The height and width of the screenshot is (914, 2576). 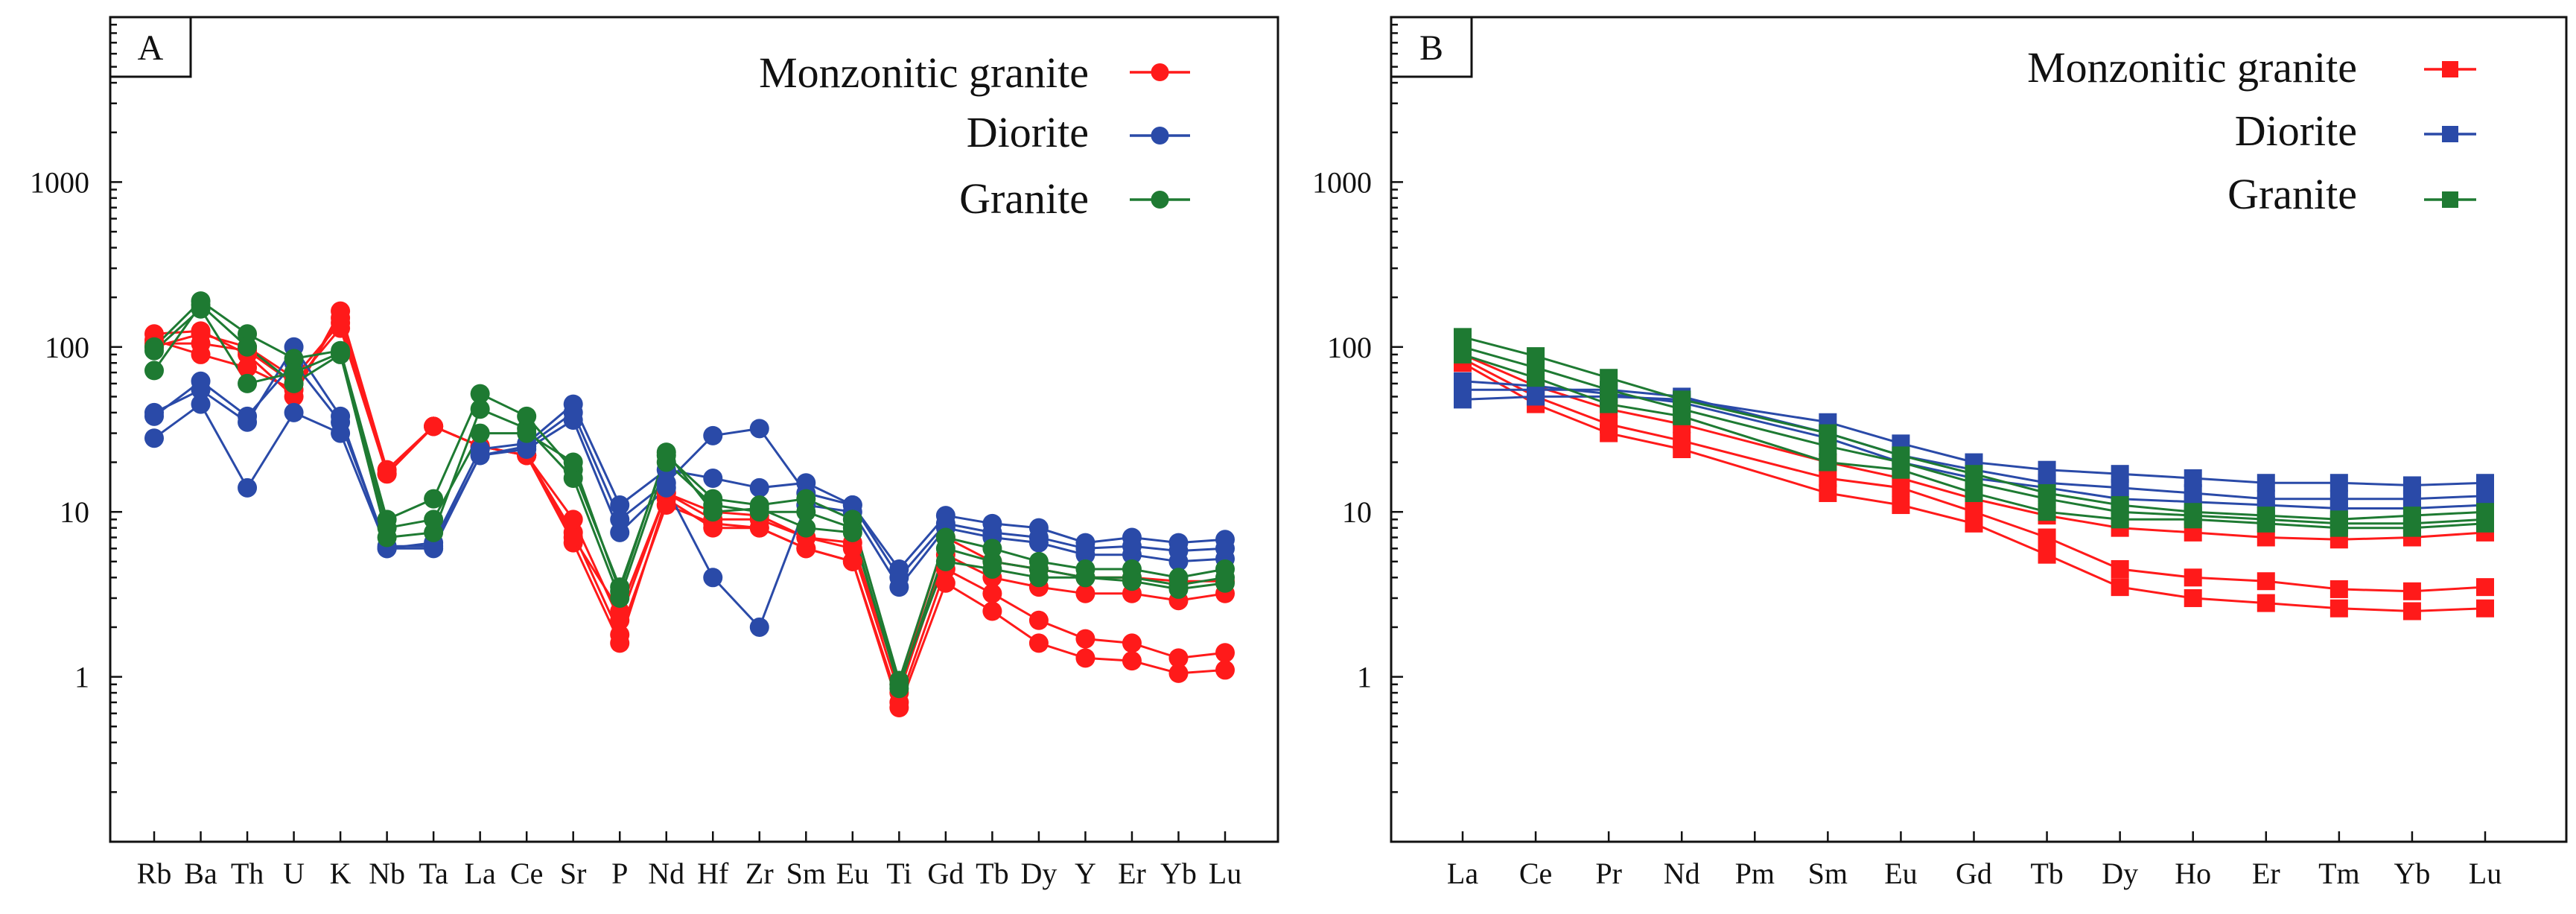 I want to click on data-point-granite-eu, so click(x=852, y=532).